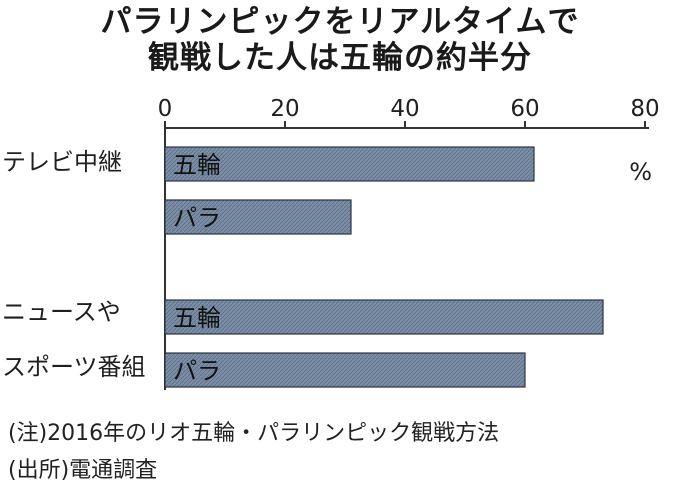 Image resolution: width=680 pixels, height=501 pixels. What do you see at coordinates (340, 58) in the screenshot?
I see `chart-title-line-2: 観戦した人は五輪の約半分` at bounding box center [340, 58].